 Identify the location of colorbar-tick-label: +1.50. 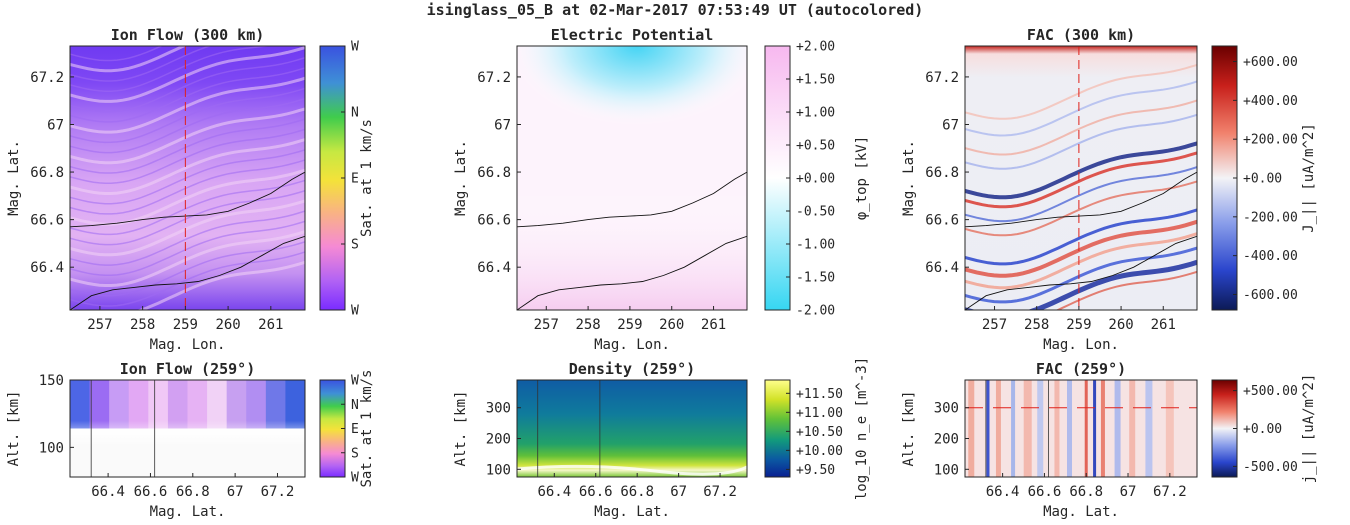
(815, 80).